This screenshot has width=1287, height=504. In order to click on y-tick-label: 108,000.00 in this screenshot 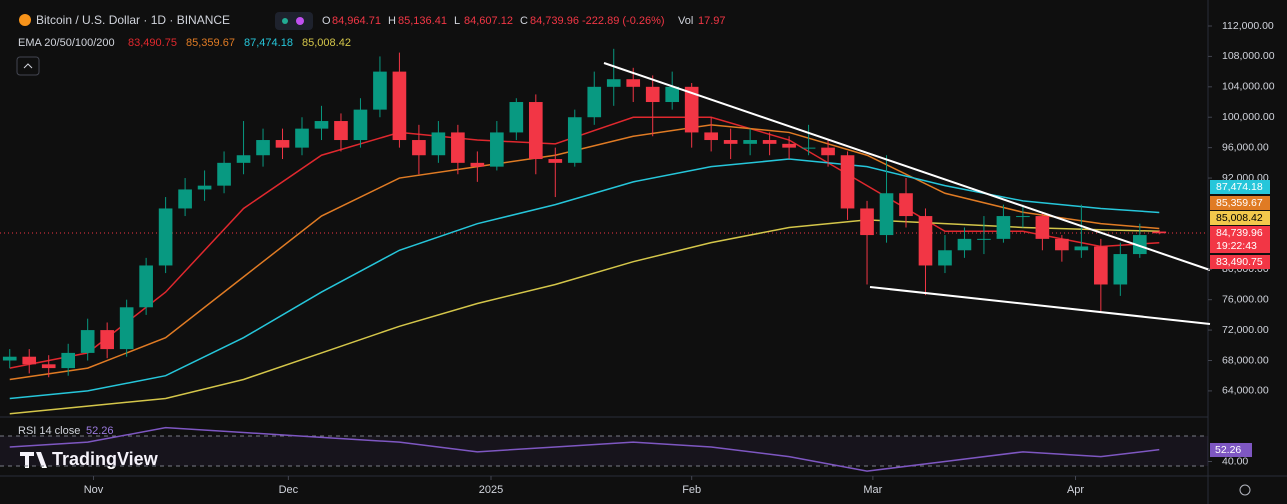, I will do `click(1248, 56)`.